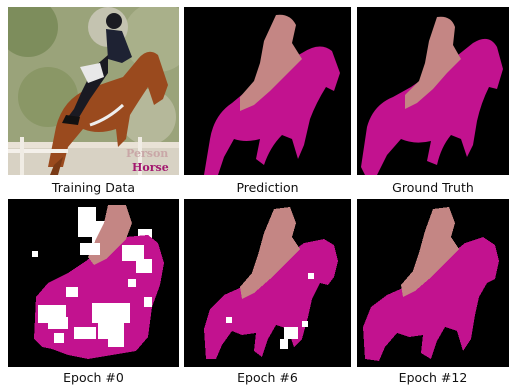  I want to click on epoch-12-mask, so click(433, 283).